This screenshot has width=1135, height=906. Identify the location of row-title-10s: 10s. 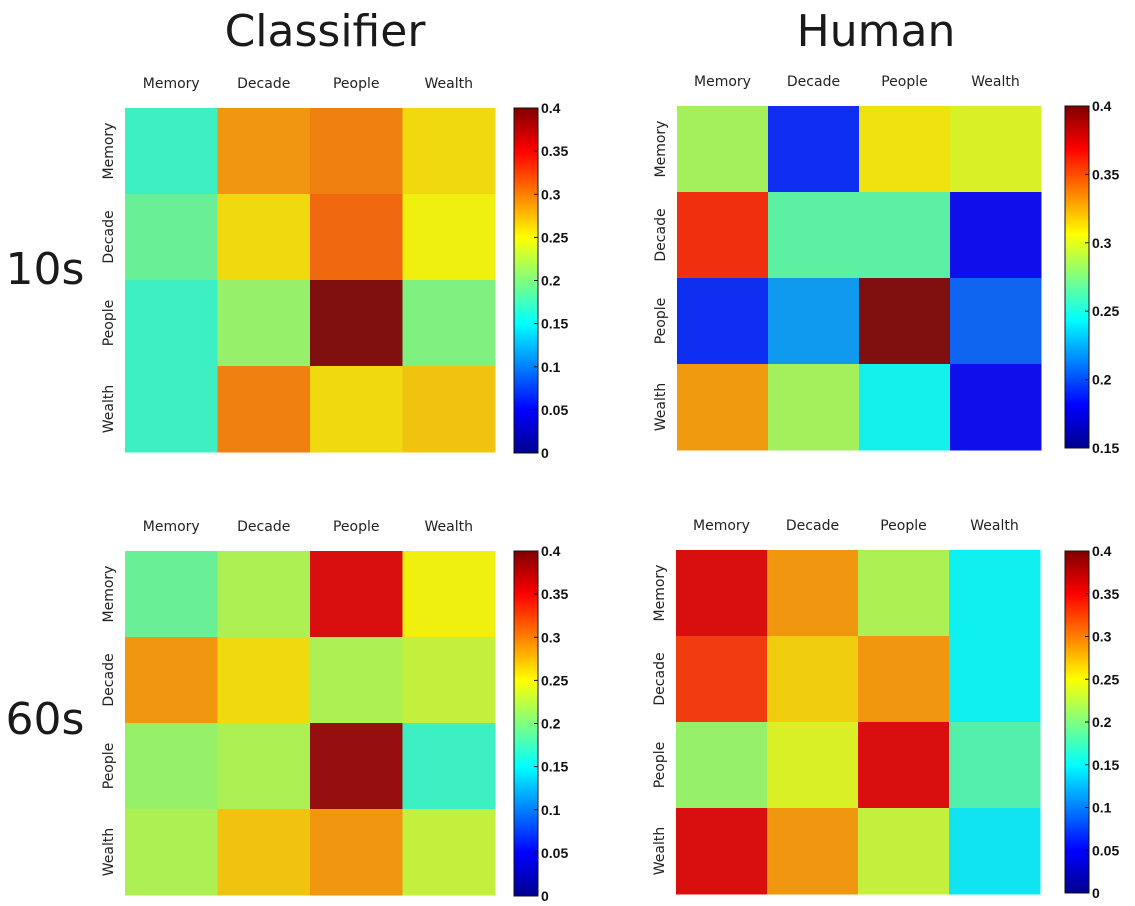
(45, 269).